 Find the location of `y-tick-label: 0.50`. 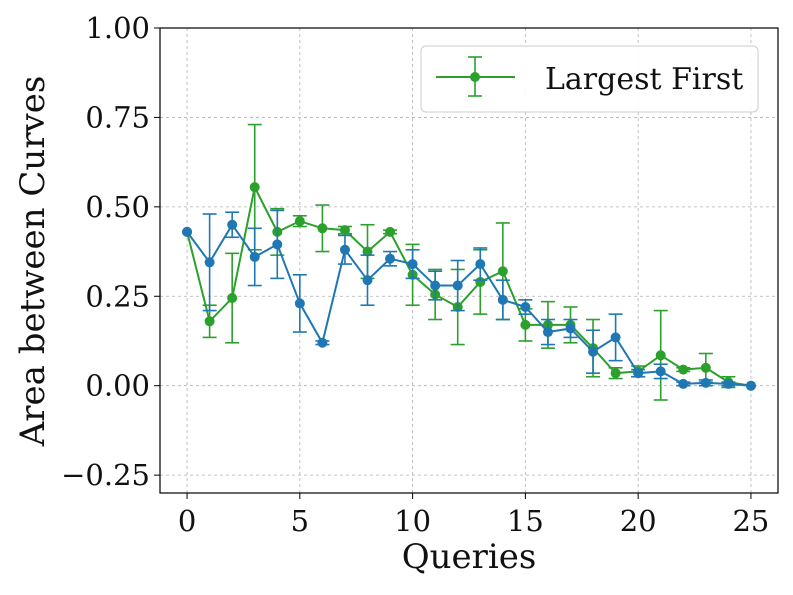

y-tick-label: 0.50 is located at coordinates (117, 207).